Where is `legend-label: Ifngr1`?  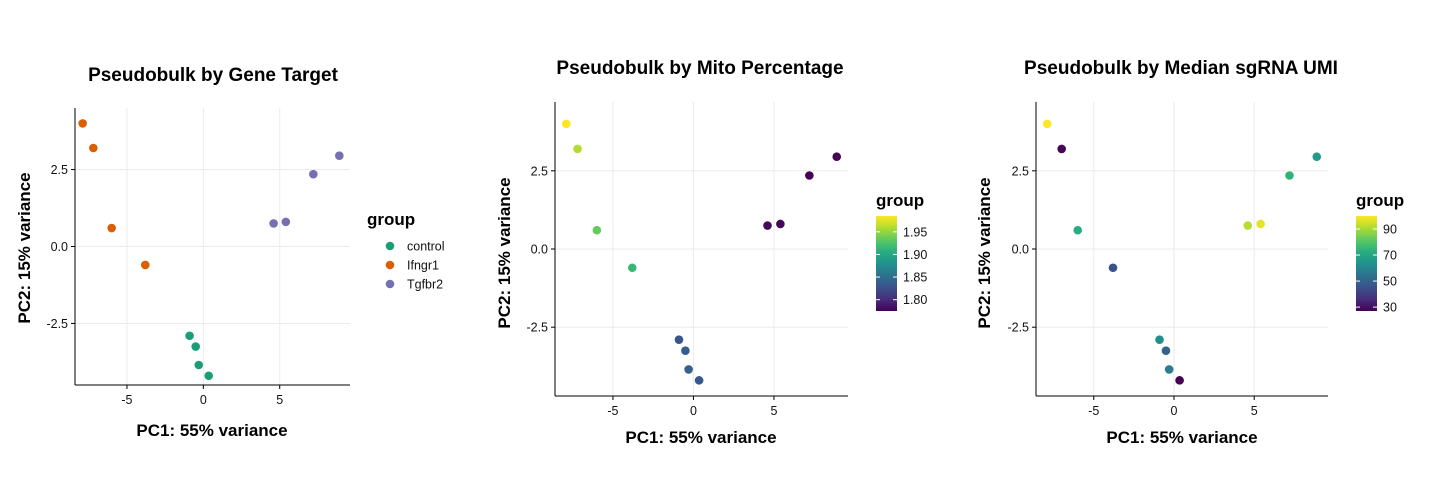
legend-label: Ifngr1 is located at coordinates (423, 266).